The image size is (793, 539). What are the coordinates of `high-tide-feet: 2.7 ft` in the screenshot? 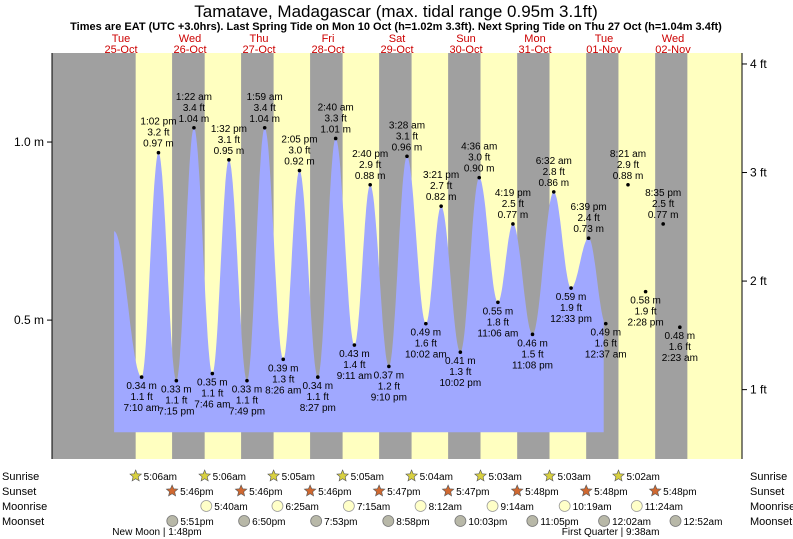 It's located at (441, 186).